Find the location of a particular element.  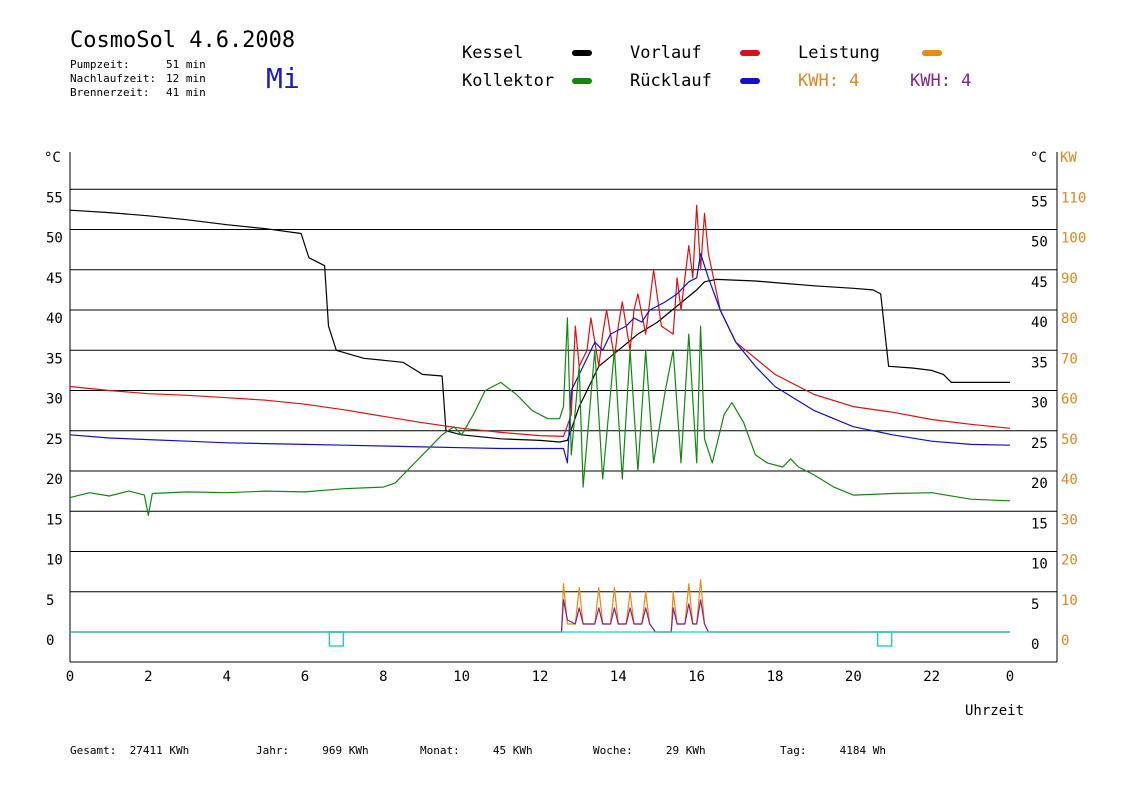

y-tick-label-right: 5 is located at coordinates (1035, 605).